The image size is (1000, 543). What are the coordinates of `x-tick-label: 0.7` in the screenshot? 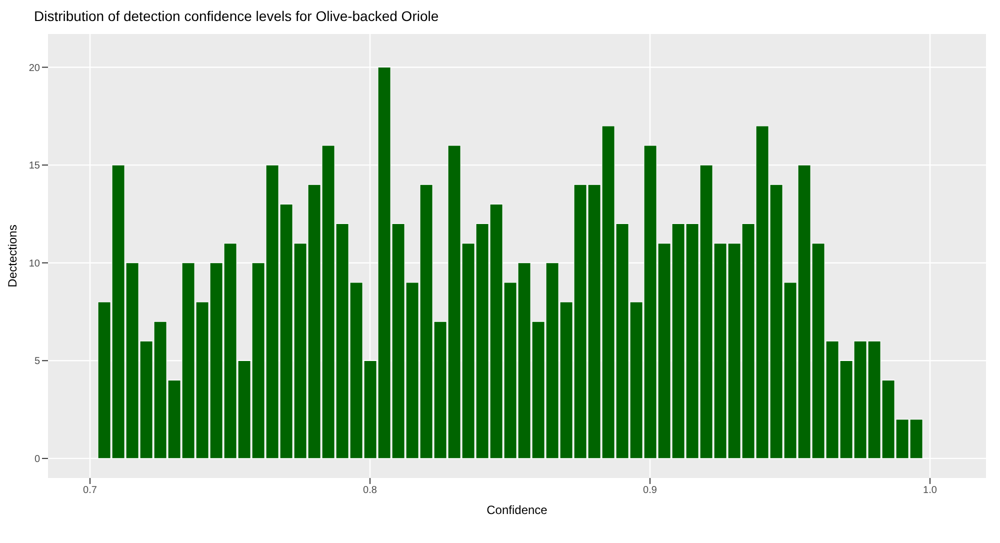 It's located at (90, 490).